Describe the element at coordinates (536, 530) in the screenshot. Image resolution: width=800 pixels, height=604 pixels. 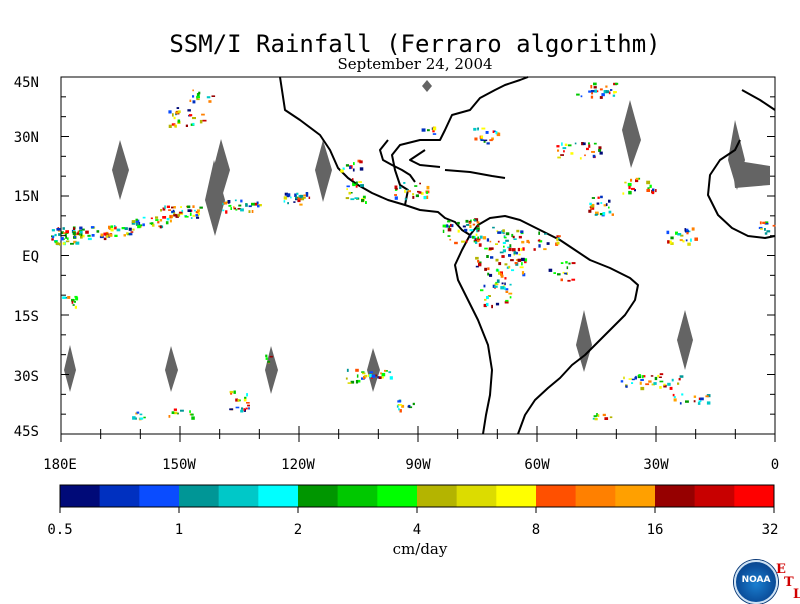
I see `colorbar-tick-label: 8` at that location.